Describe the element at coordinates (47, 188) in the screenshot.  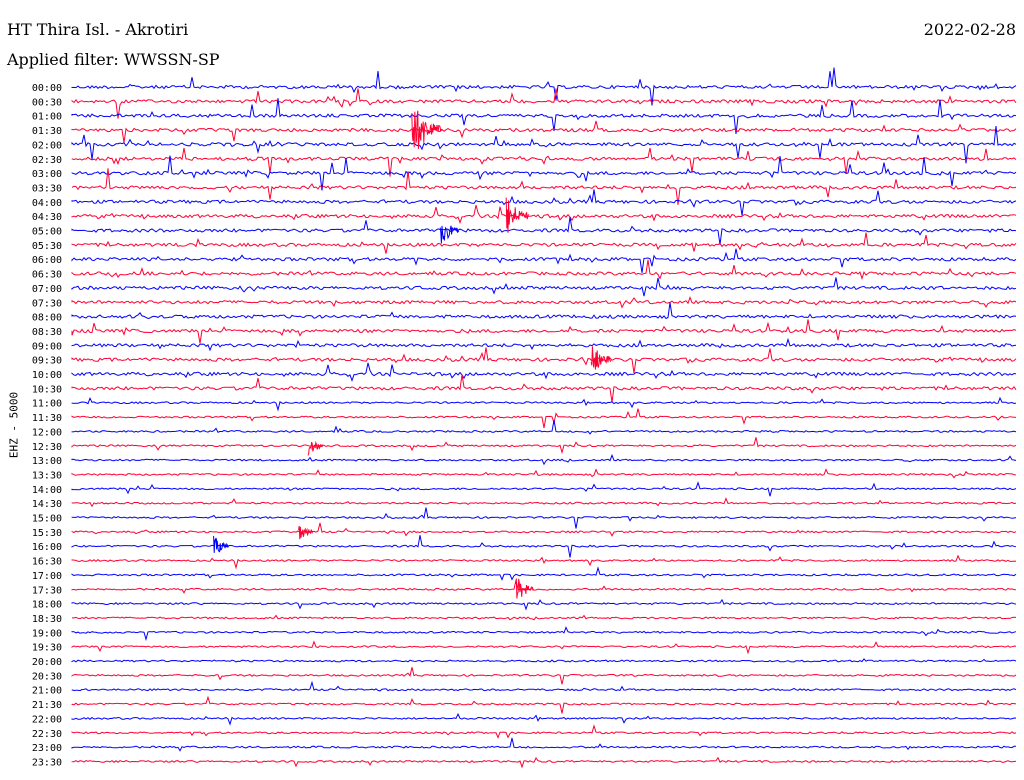
I see `row-label: 03:30` at that location.